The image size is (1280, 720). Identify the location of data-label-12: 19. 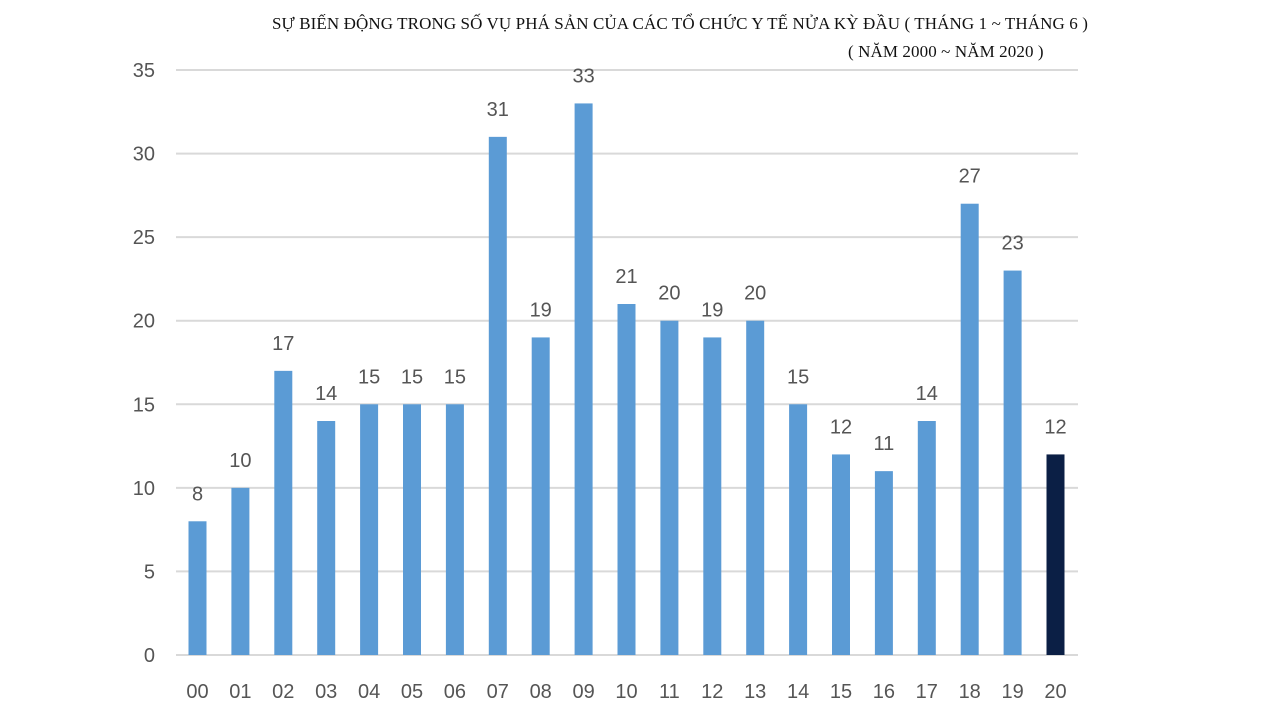
(712, 310).